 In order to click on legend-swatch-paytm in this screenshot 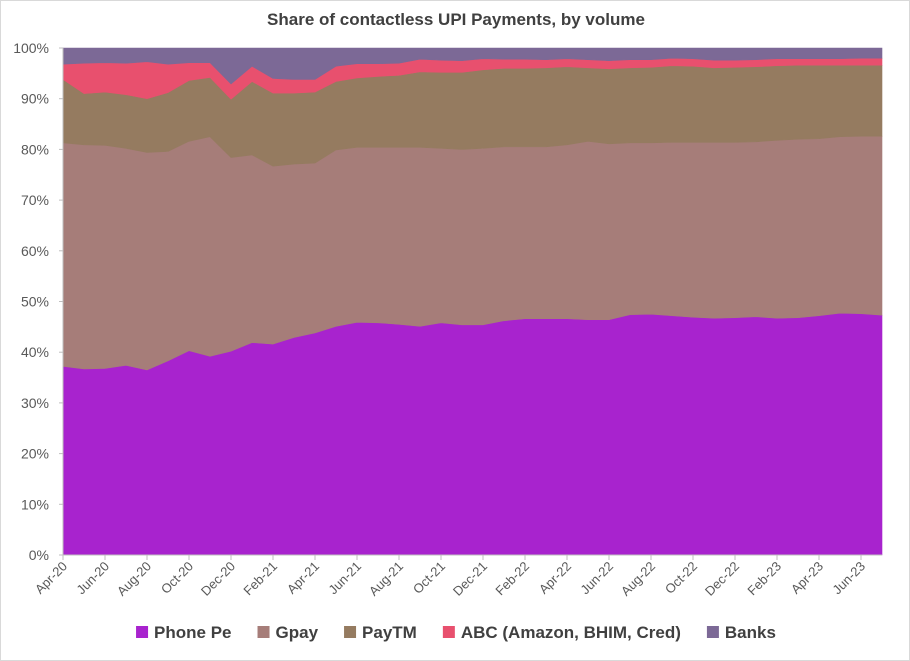, I will do `click(350, 632)`.